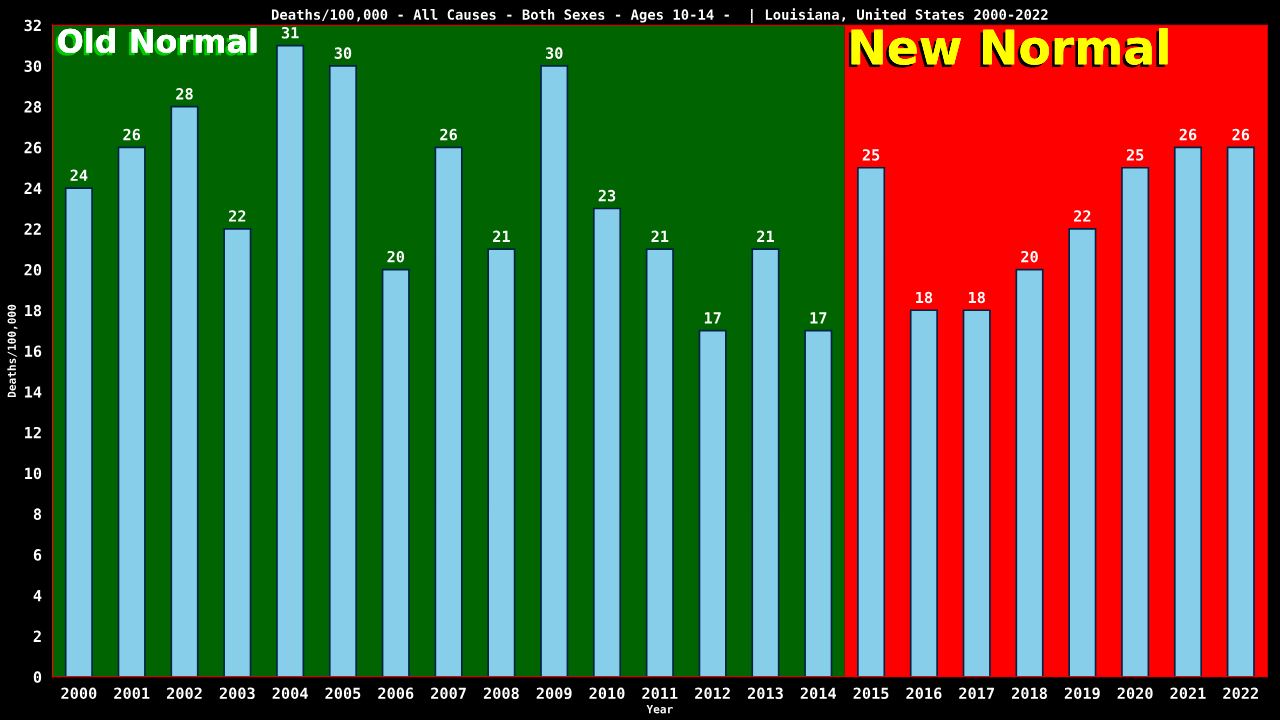 This screenshot has width=1280, height=720. Describe the element at coordinates (37, 677) in the screenshot. I see `y-tick-label: 0` at that location.